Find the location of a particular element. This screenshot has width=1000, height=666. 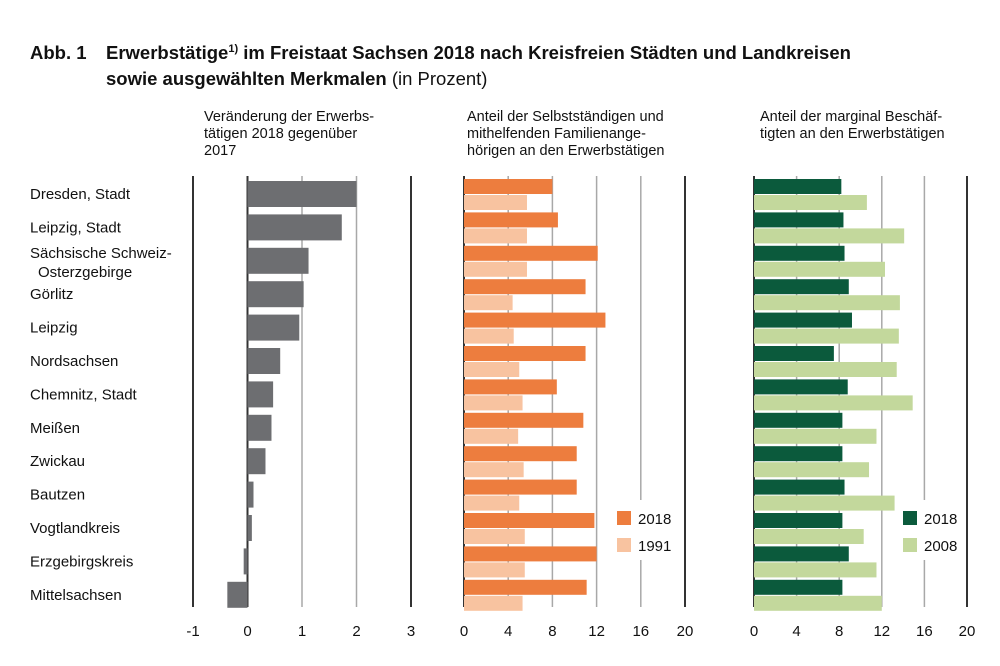

tick-label: 1 is located at coordinates (302, 631).